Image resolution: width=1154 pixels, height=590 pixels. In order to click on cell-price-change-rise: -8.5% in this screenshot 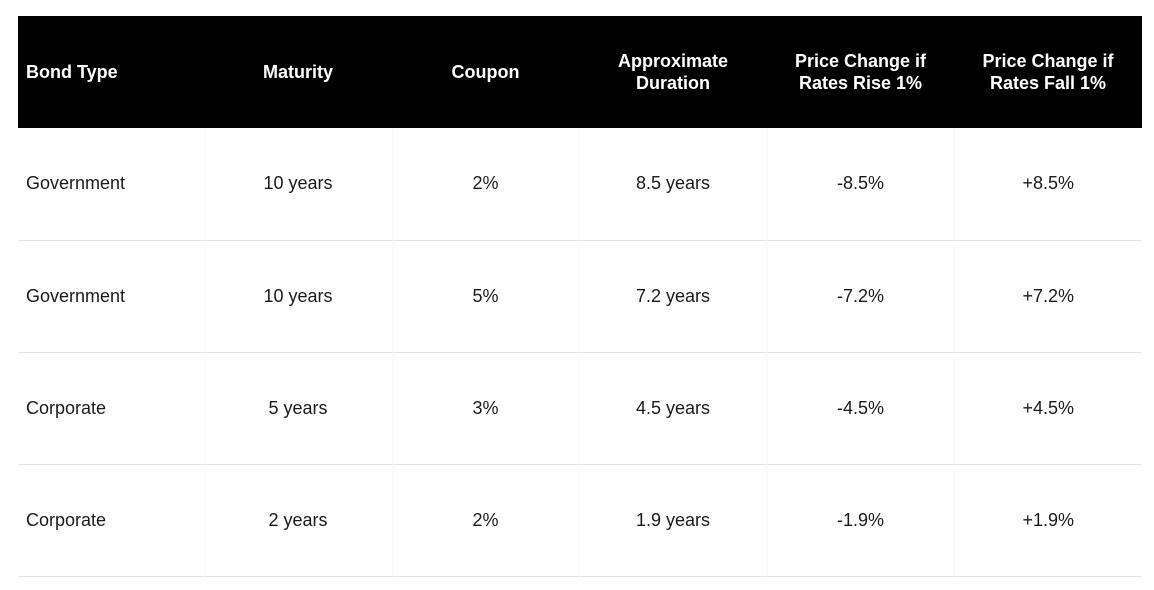, I will do `click(860, 184)`.